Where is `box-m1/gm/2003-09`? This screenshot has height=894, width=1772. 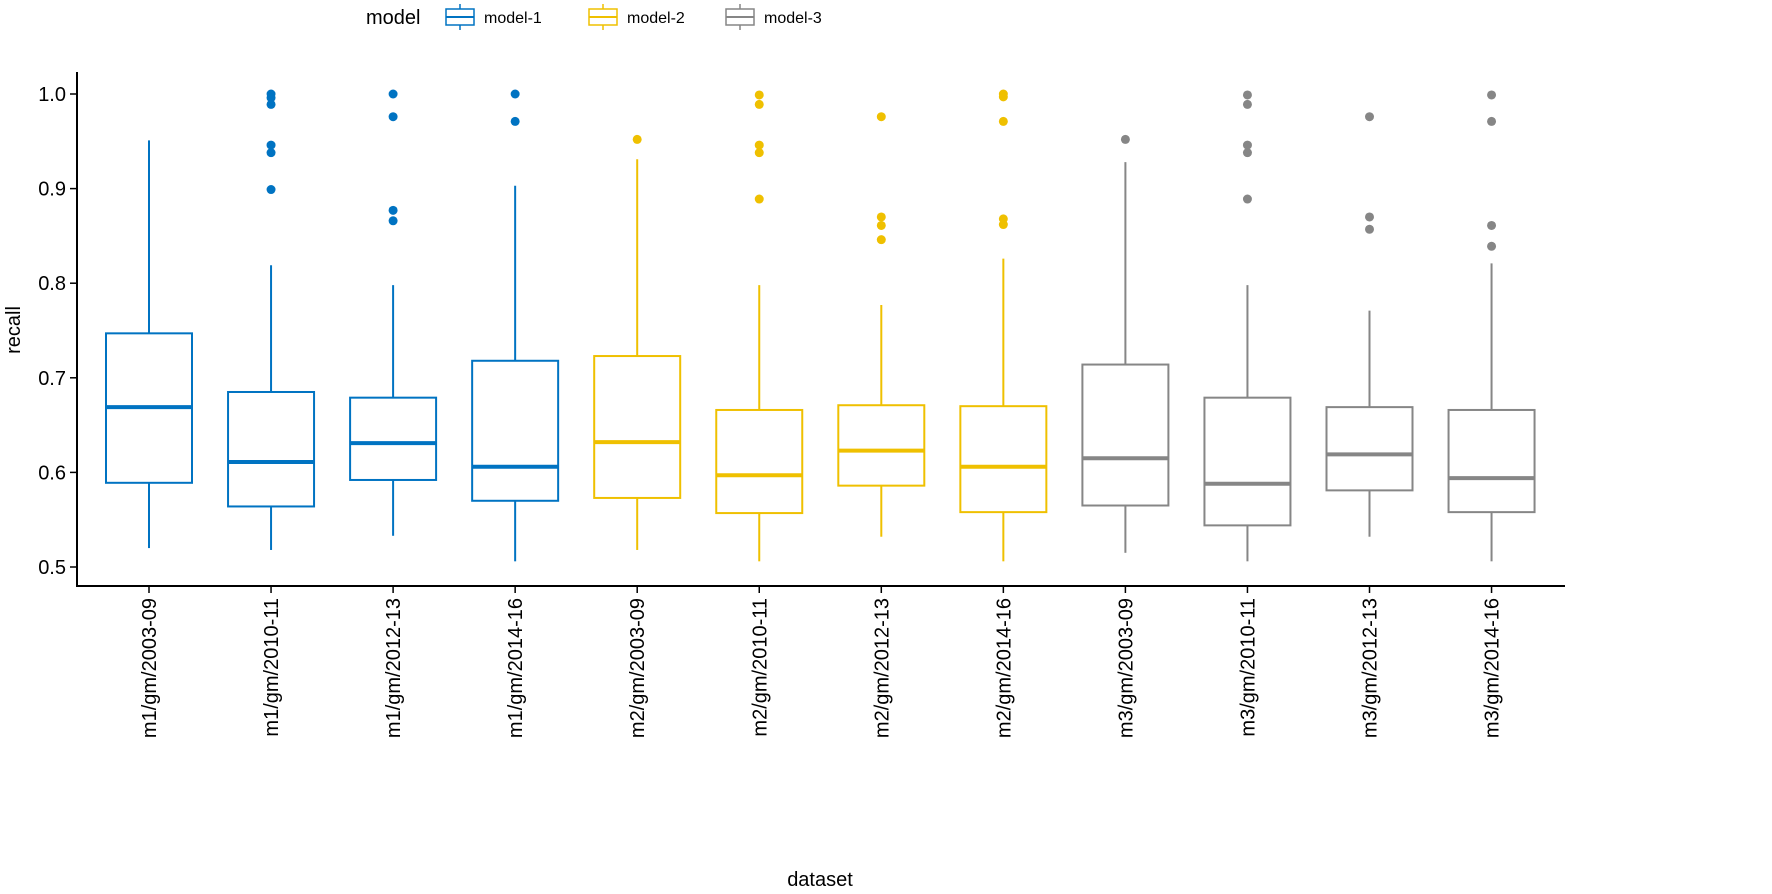
box-m1/gm/2003-09 is located at coordinates (149, 344).